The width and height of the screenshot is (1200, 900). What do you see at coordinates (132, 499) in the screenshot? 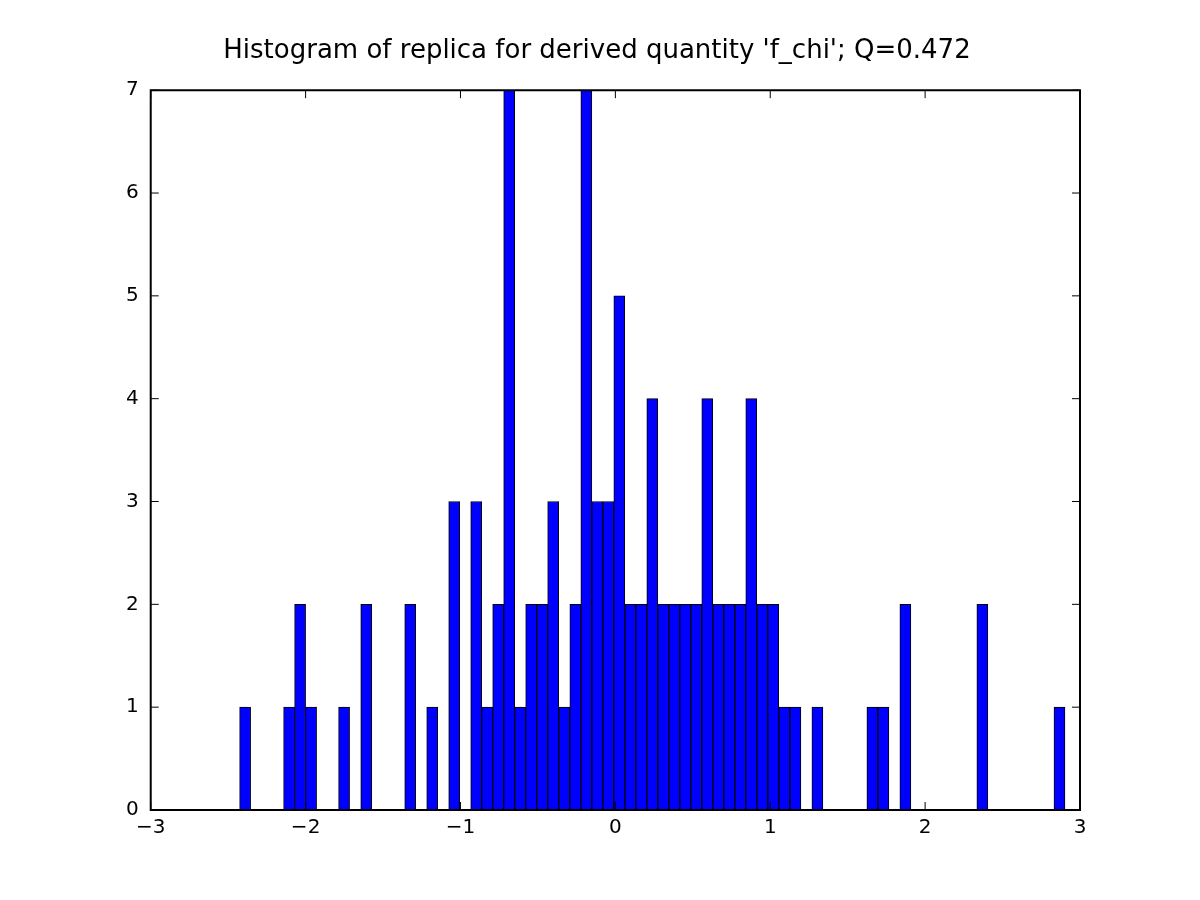
I see `y-tick-label: 3` at bounding box center [132, 499].